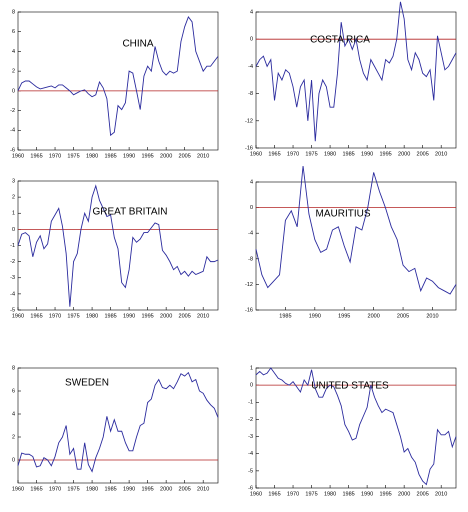  I want to click on chart-title: GREAT BRITAIN, so click(129, 212).